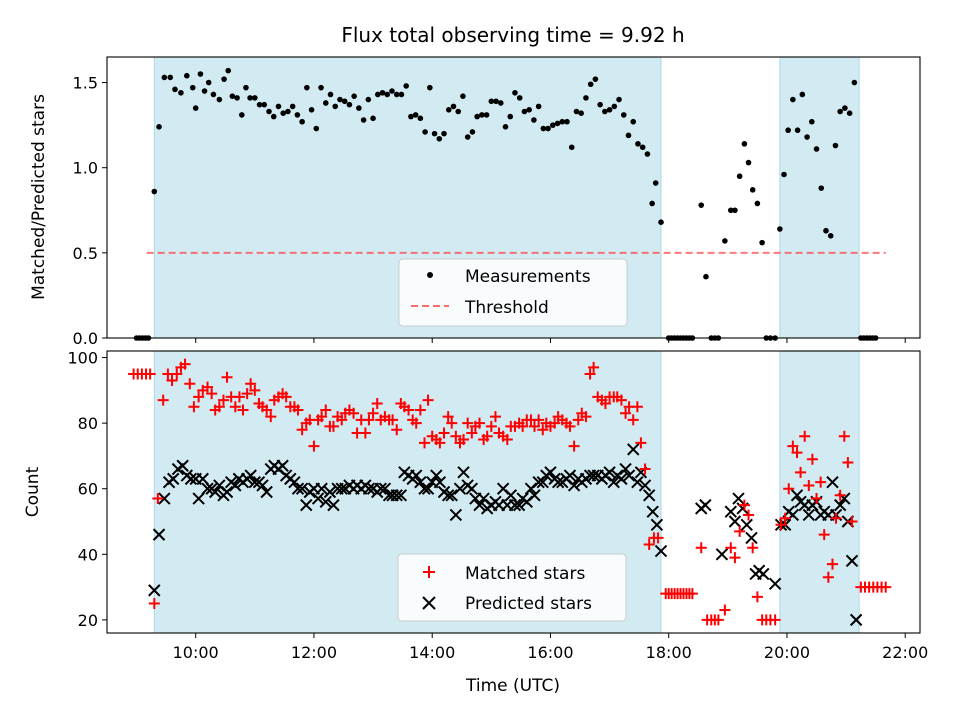 The height and width of the screenshot is (720, 960). I want to click on y-tick-label: 20, so click(88, 620).